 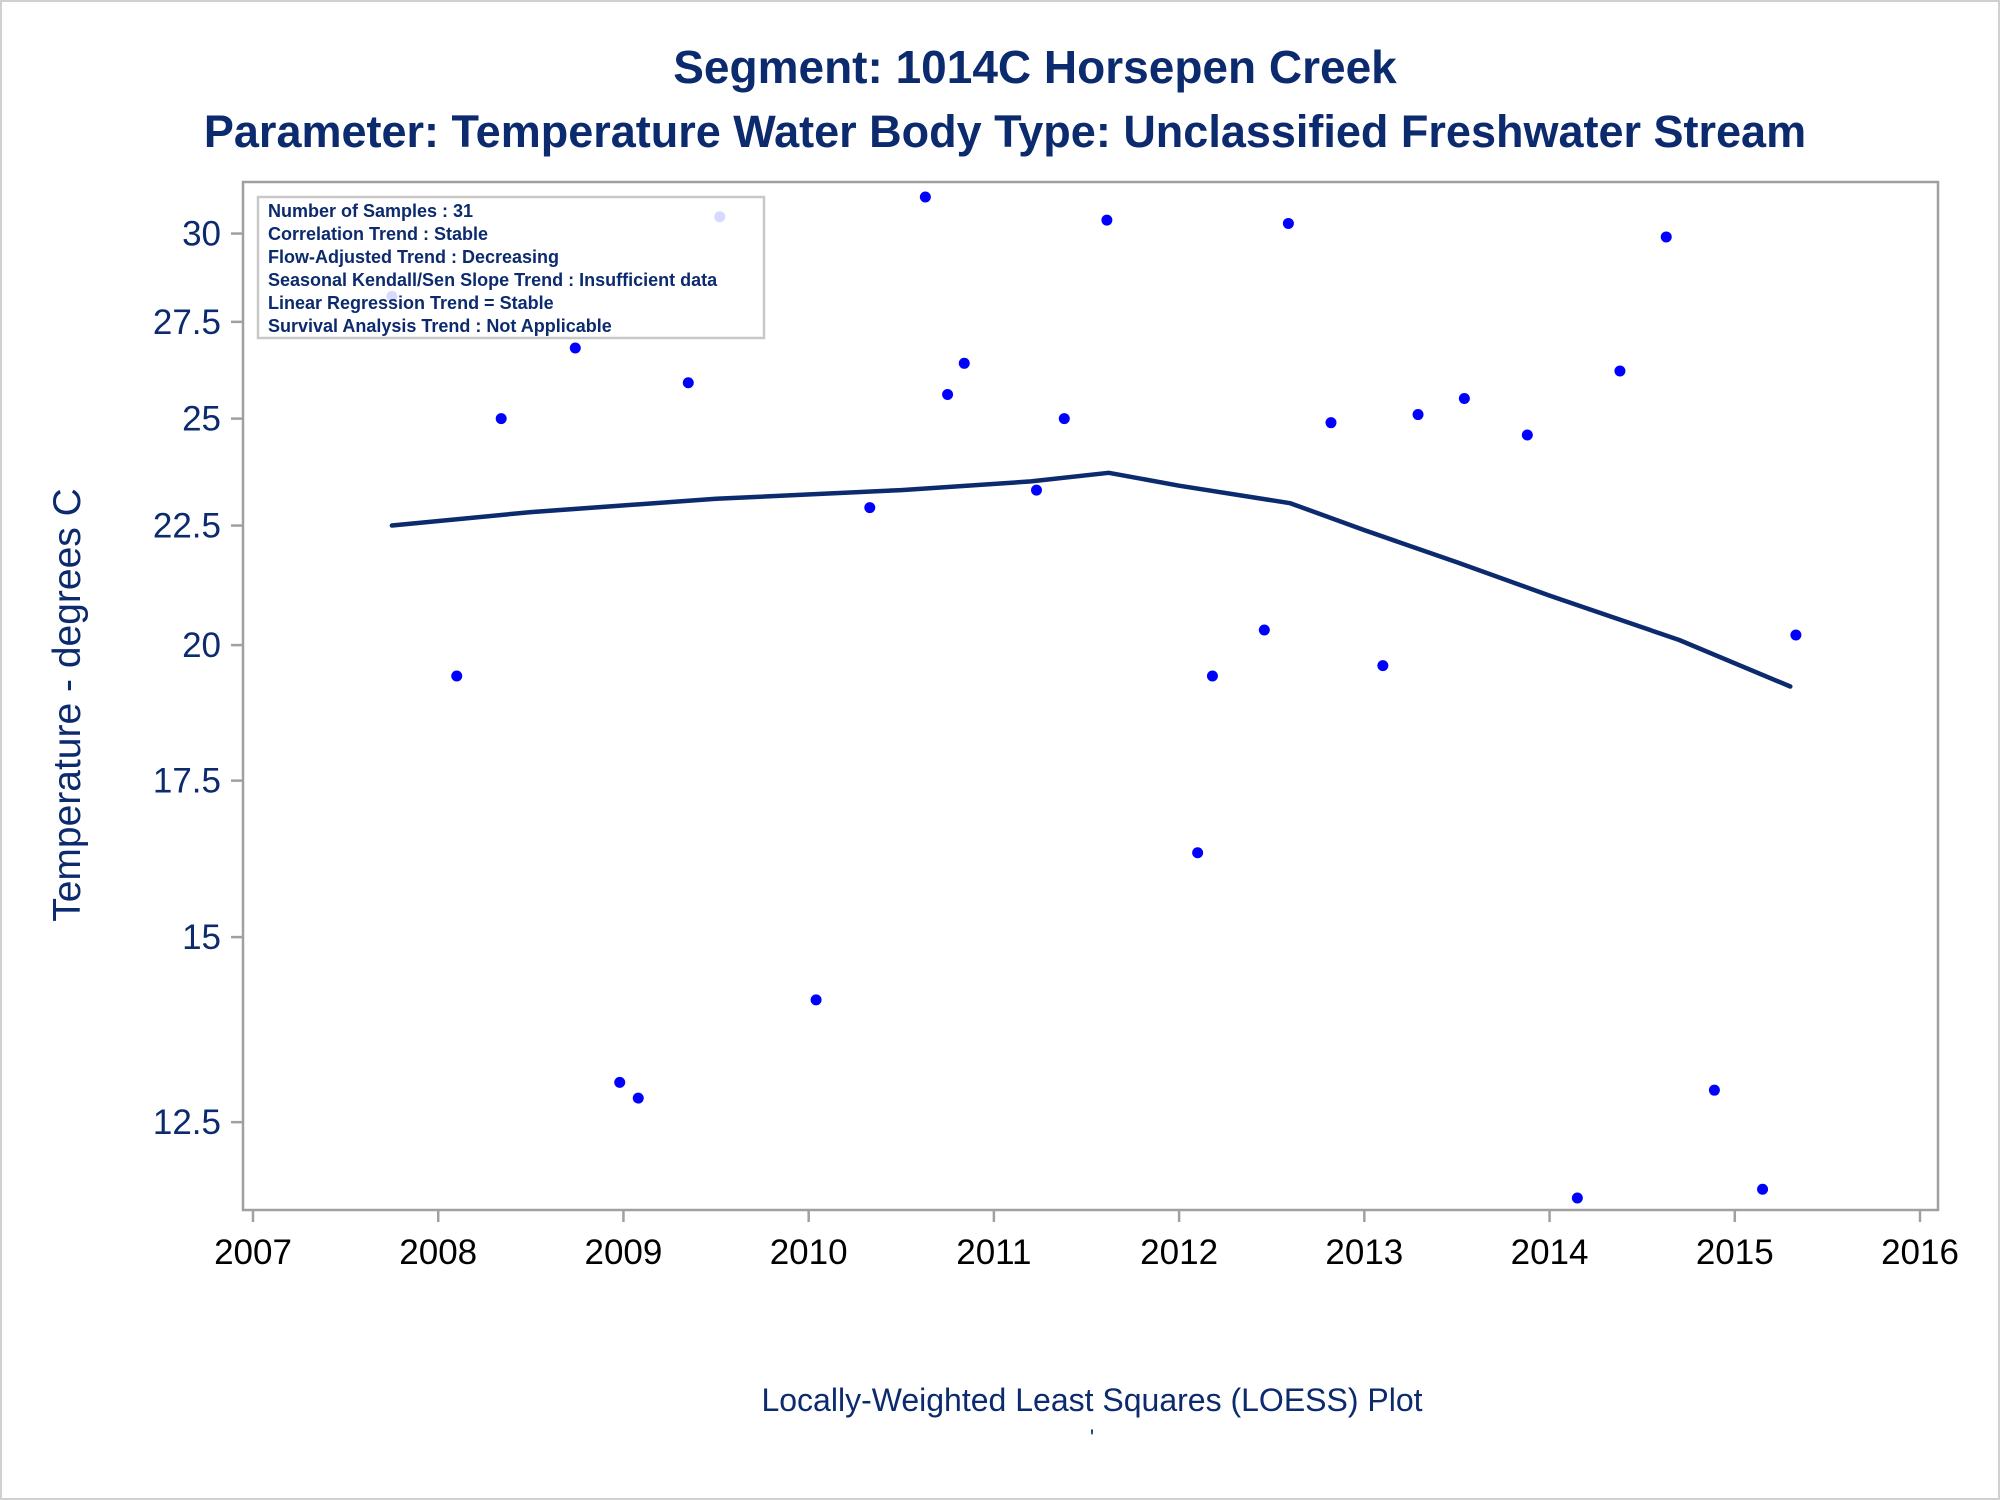 I want to click on x-tick-label: 2014, so click(x=1550, y=1252).